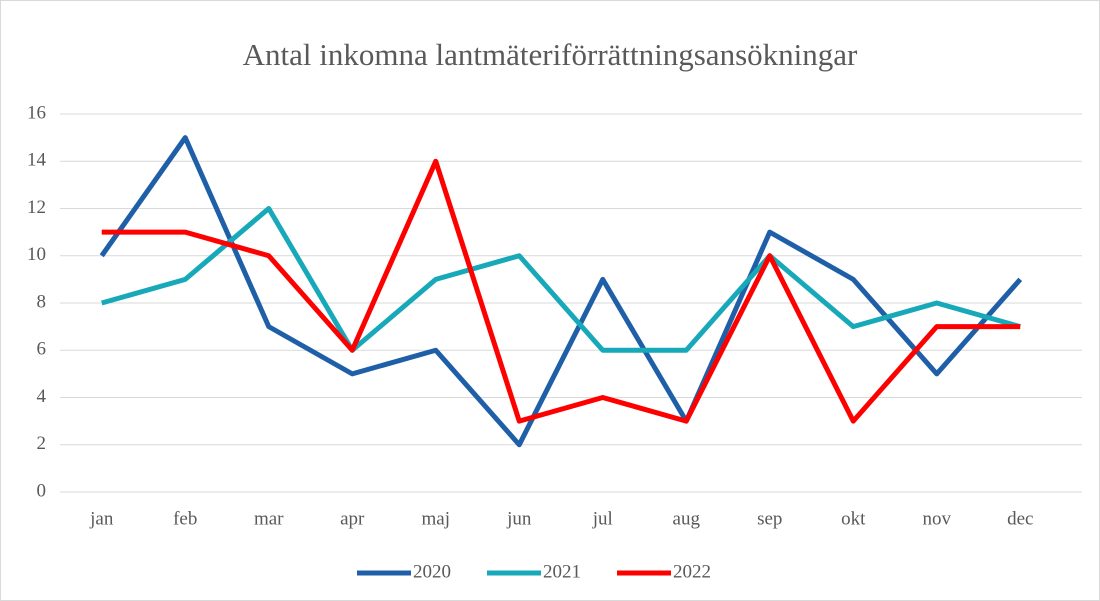  I want to click on legend-label: 2021, so click(562, 571).